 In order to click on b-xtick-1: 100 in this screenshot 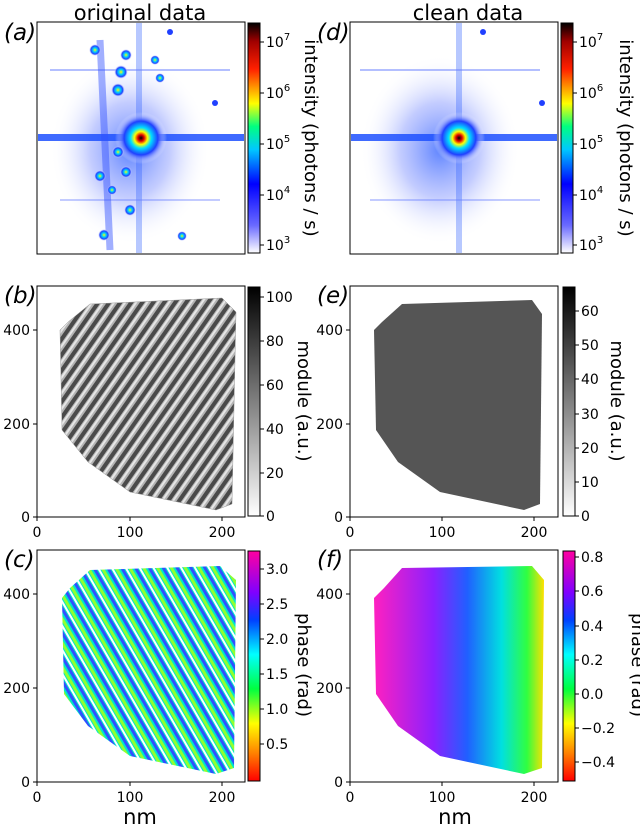, I will do `click(130, 533)`.